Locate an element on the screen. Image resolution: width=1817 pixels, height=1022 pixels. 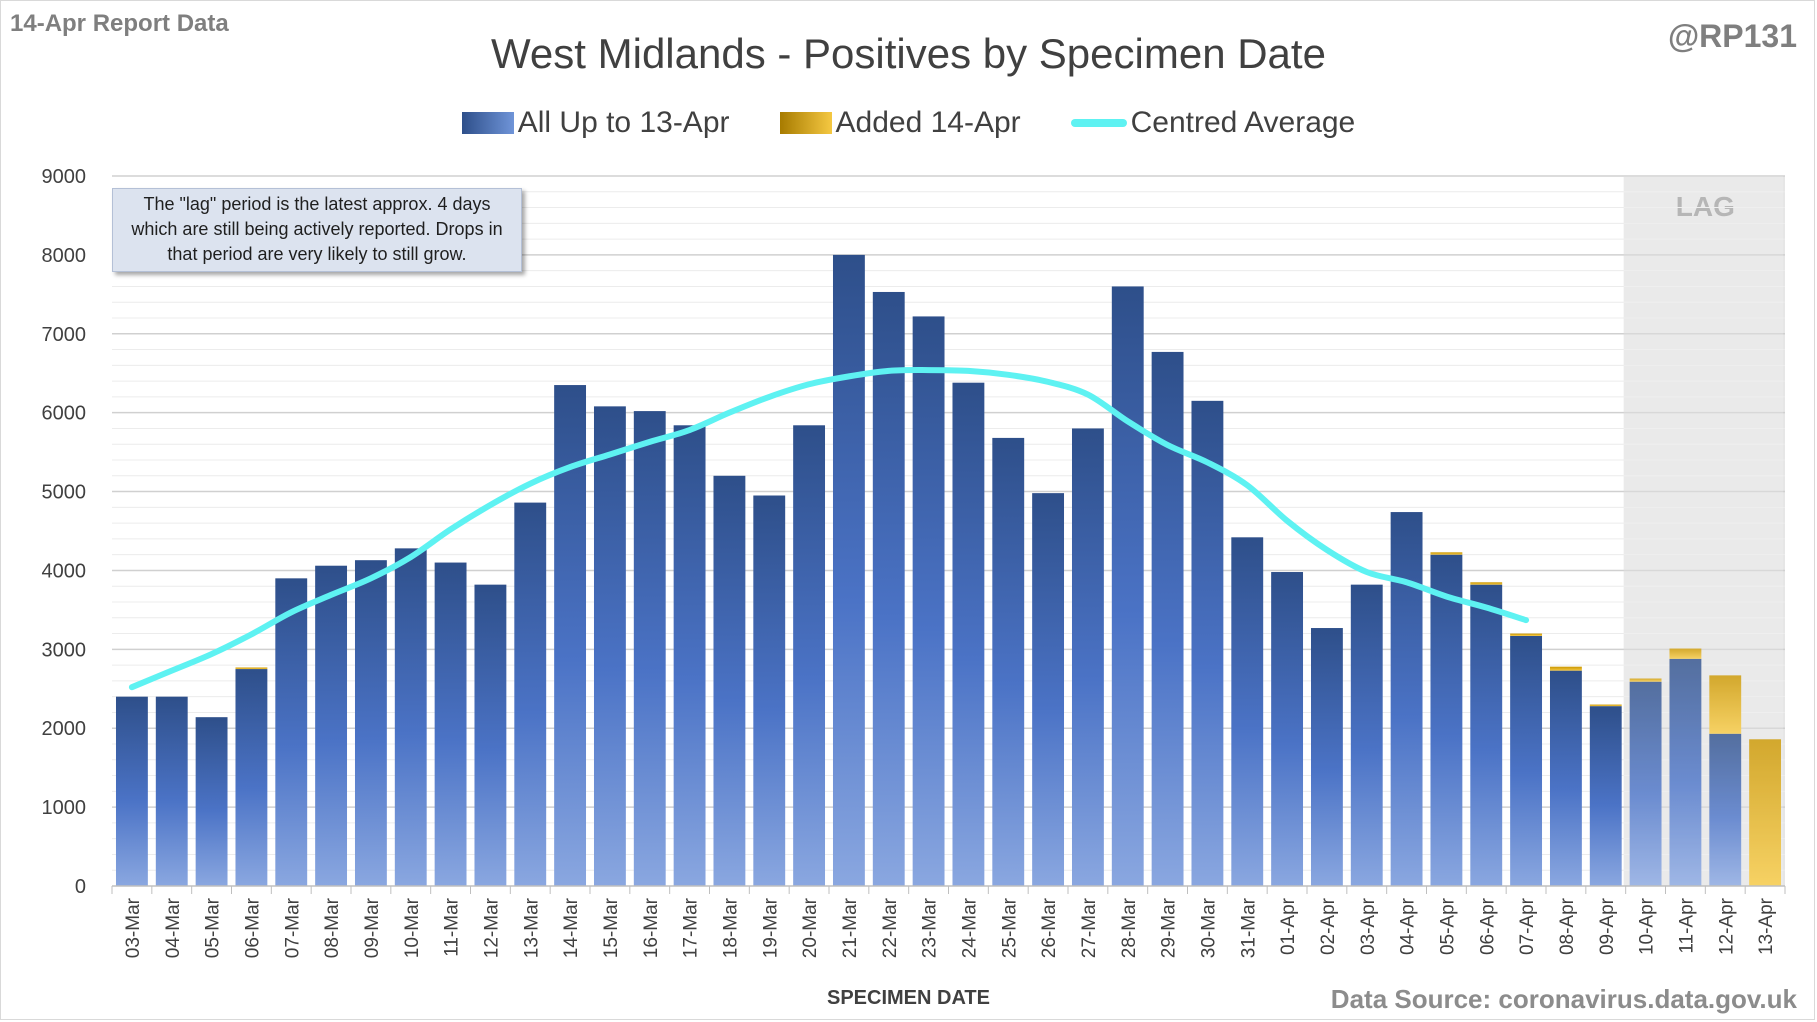
x-tick-label: 08-Mar is located at coordinates (332, 927).